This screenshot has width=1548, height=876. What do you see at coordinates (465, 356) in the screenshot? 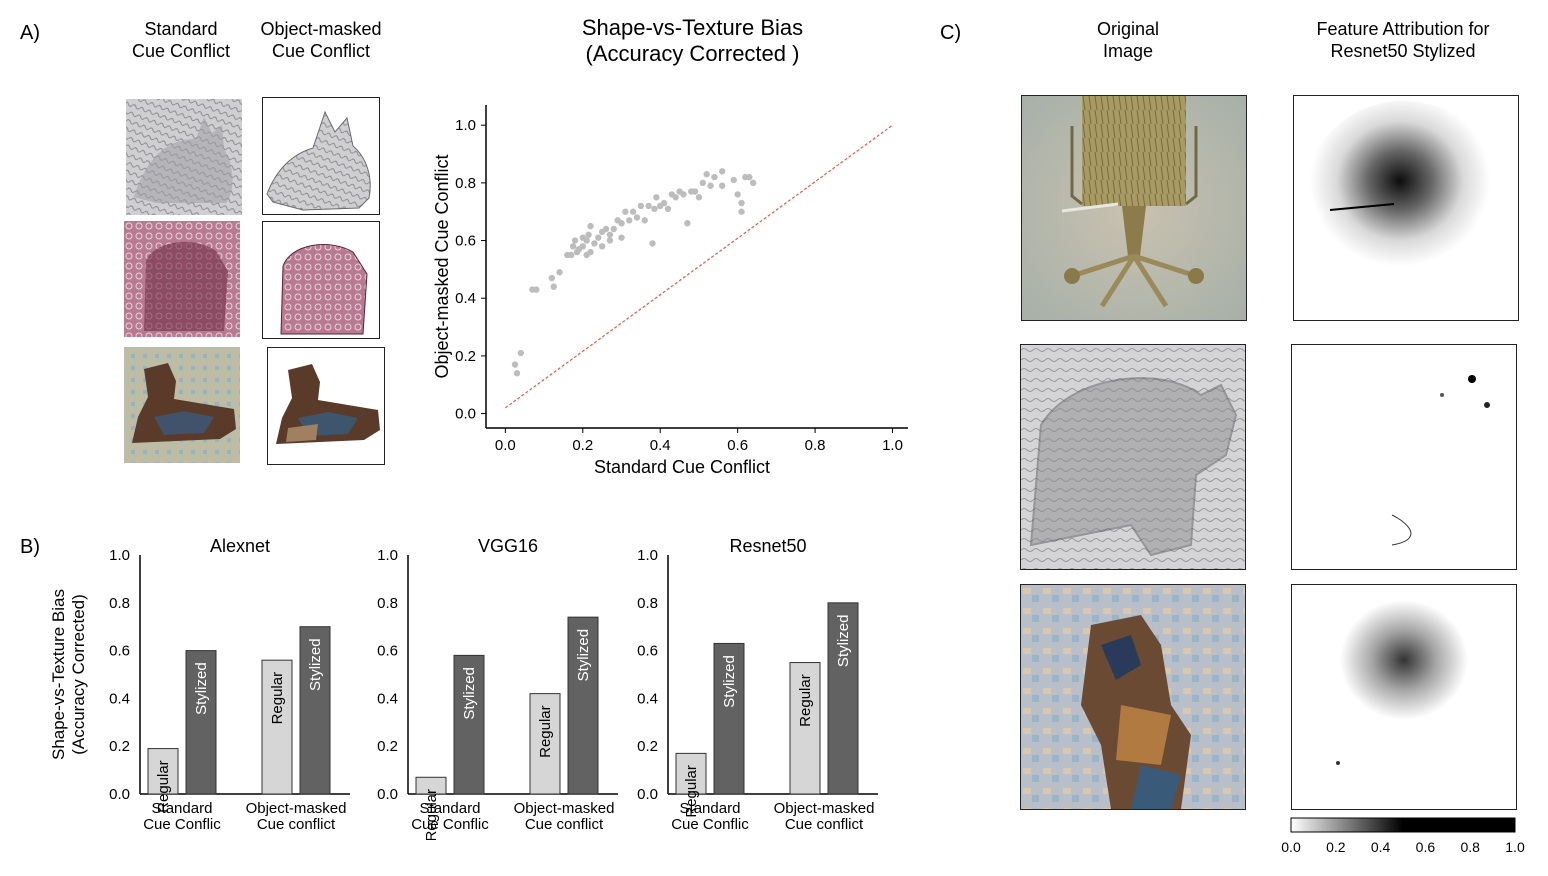
I see `y-tick-label: 0.2` at bounding box center [465, 356].